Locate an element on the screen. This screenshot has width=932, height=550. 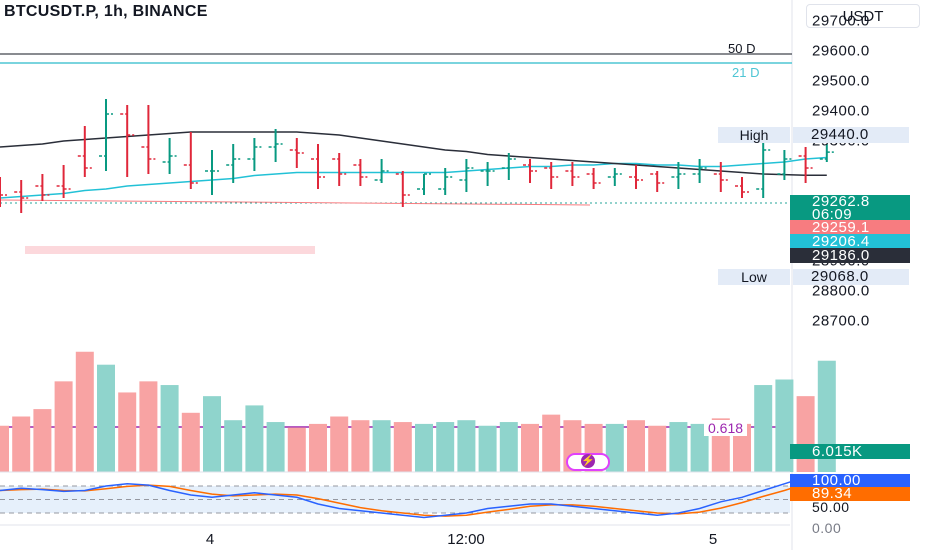
ma-red-label: 29259.1 is located at coordinates (850, 227).